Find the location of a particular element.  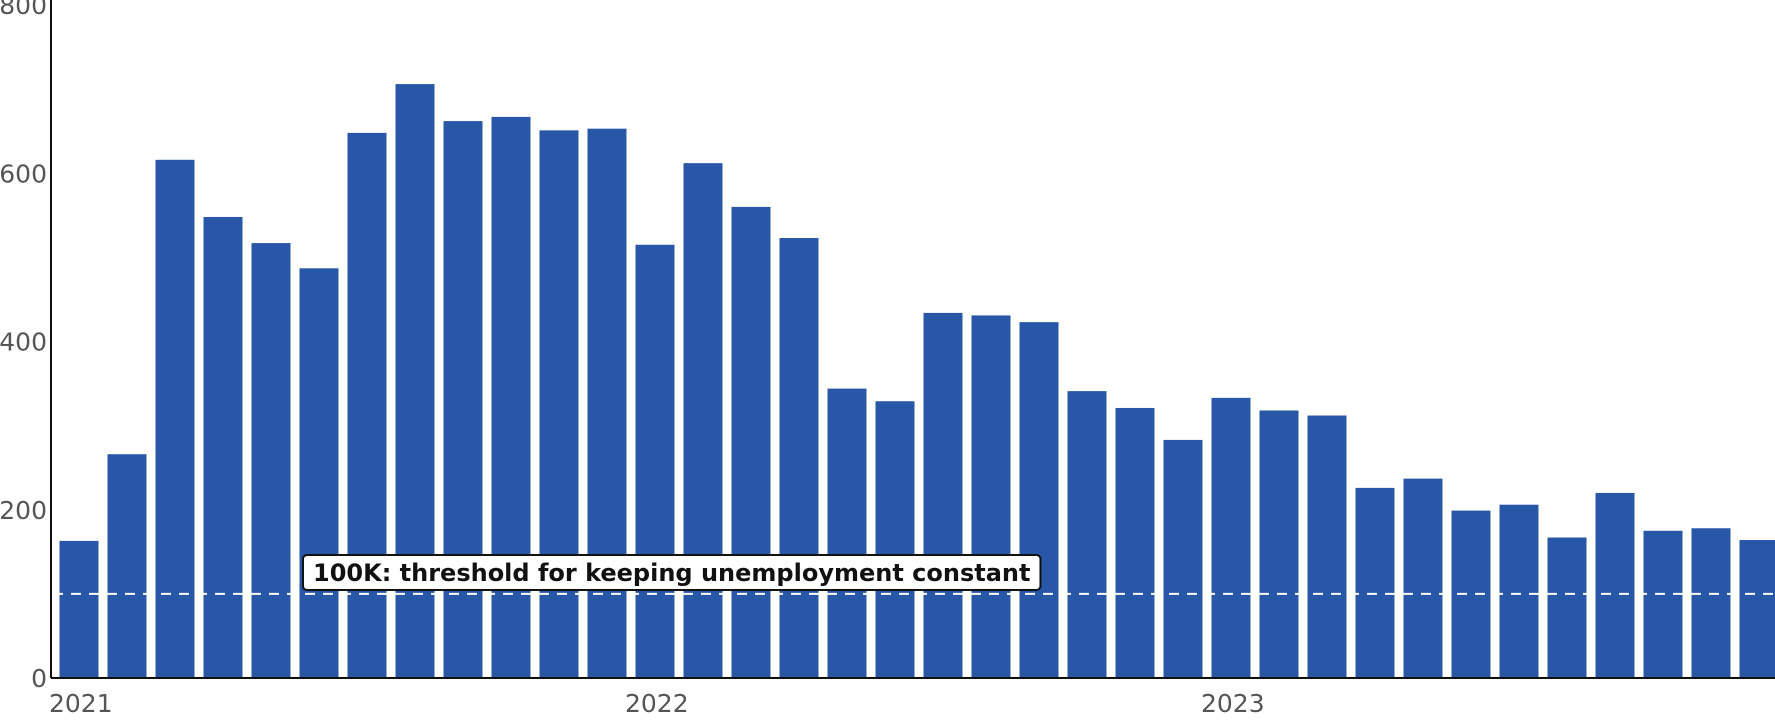

y-tick-label-800: 800 is located at coordinates (23, 10).